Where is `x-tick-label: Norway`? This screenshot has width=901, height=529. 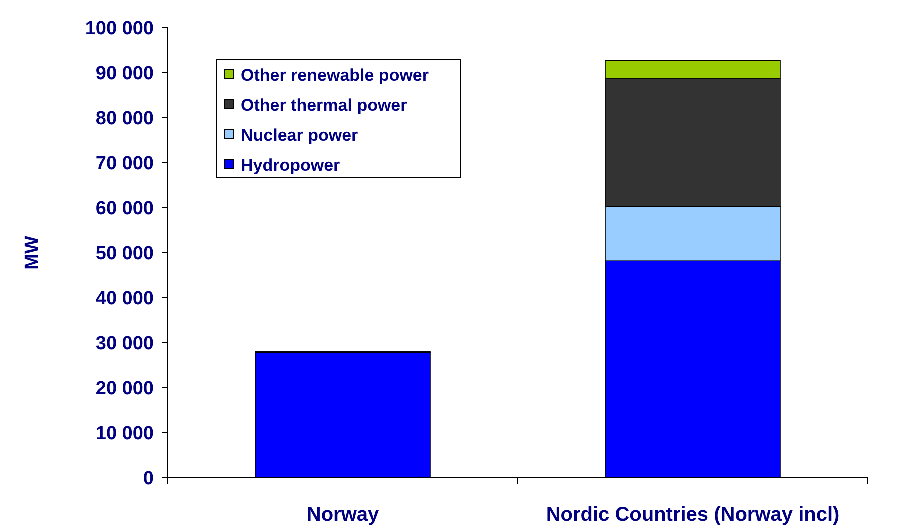 x-tick-label: Norway is located at coordinates (343, 515).